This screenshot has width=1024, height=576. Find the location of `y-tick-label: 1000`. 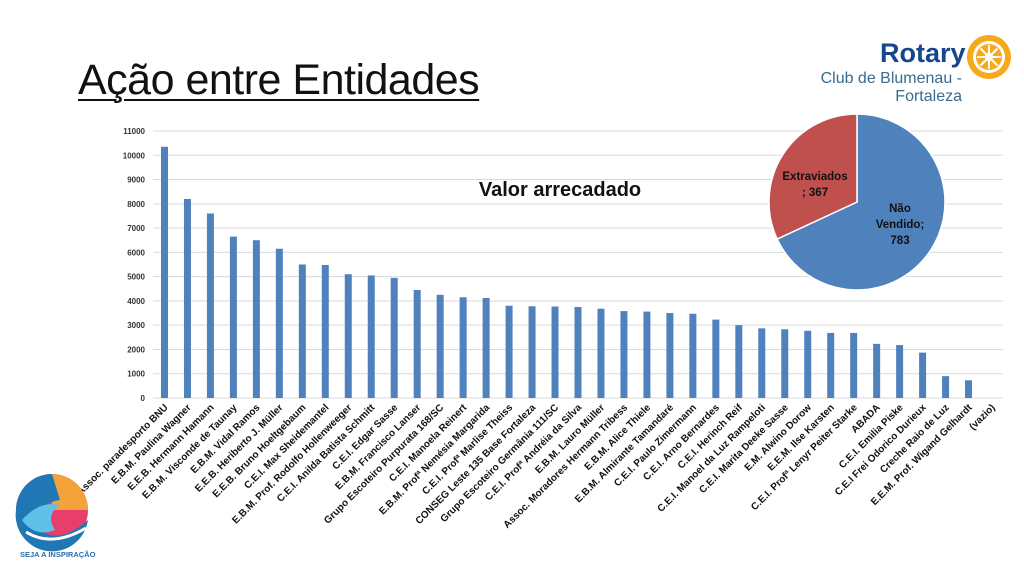

y-tick-label: 1000 is located at coordinates (136, 374).